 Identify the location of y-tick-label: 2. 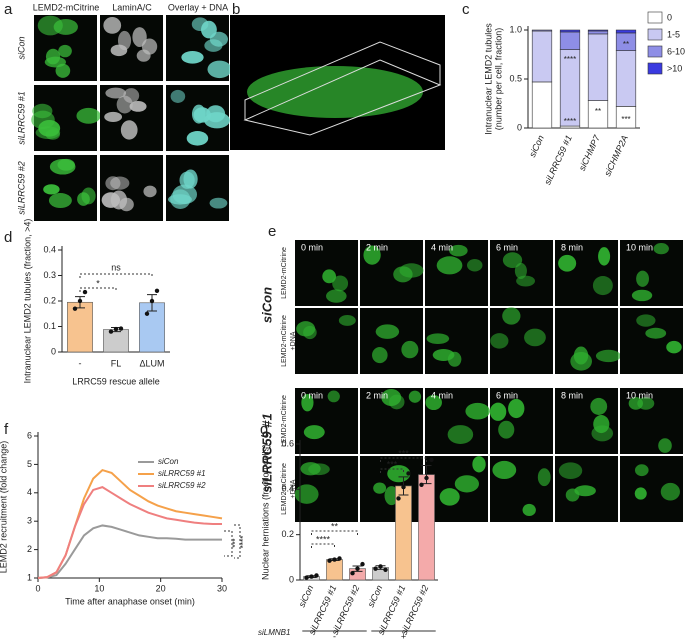
(29, 549).